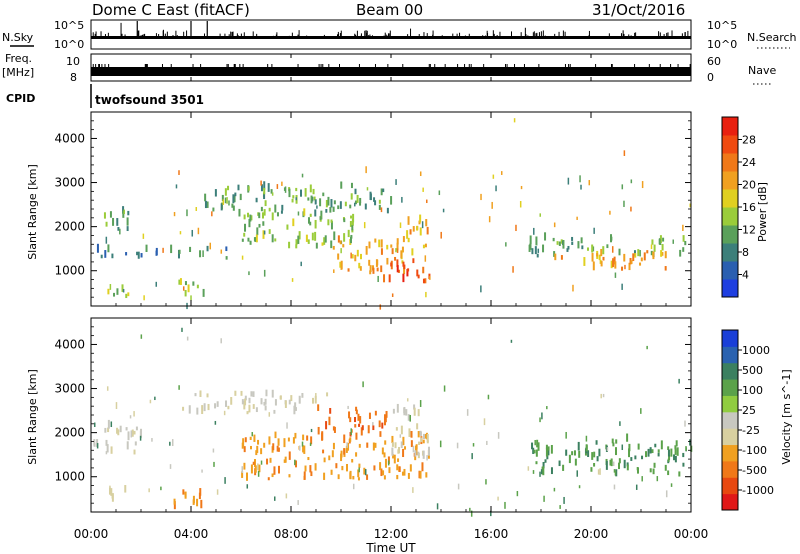 Image resolution: width=800 pixels, height=554 pixels. What do you see at coordinates (149, 100) in the screenshot?
I see `cpid-value: twofsound 3501` at bounding box center [149, 100].